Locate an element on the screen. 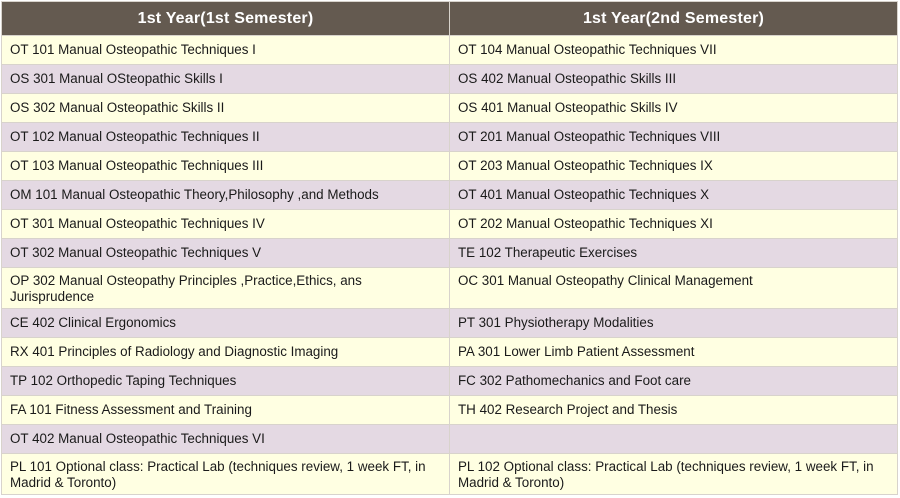 This screenshot has height=498, width=900. course-cell-2nd-semester: TH 402 Research Project and Thesis is located at coordinates (673, 410).